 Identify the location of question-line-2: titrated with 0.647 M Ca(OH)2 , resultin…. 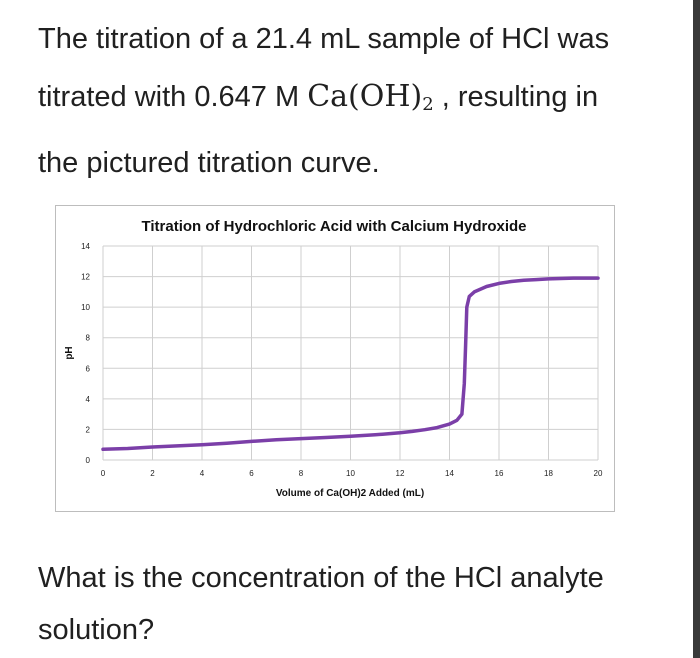
(348, 101).